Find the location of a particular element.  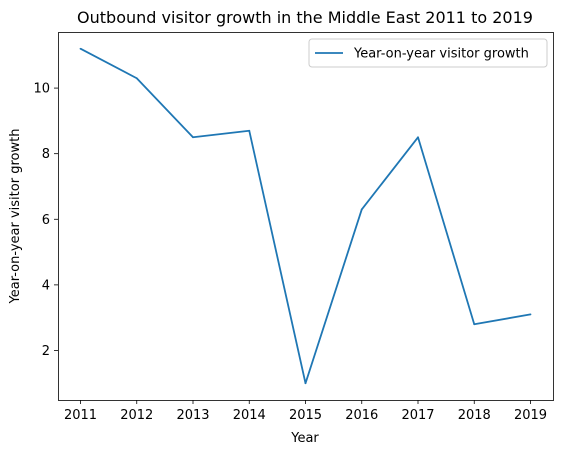

legend-label: Year-on-year visitor growth is located at coordinates (441, 54).